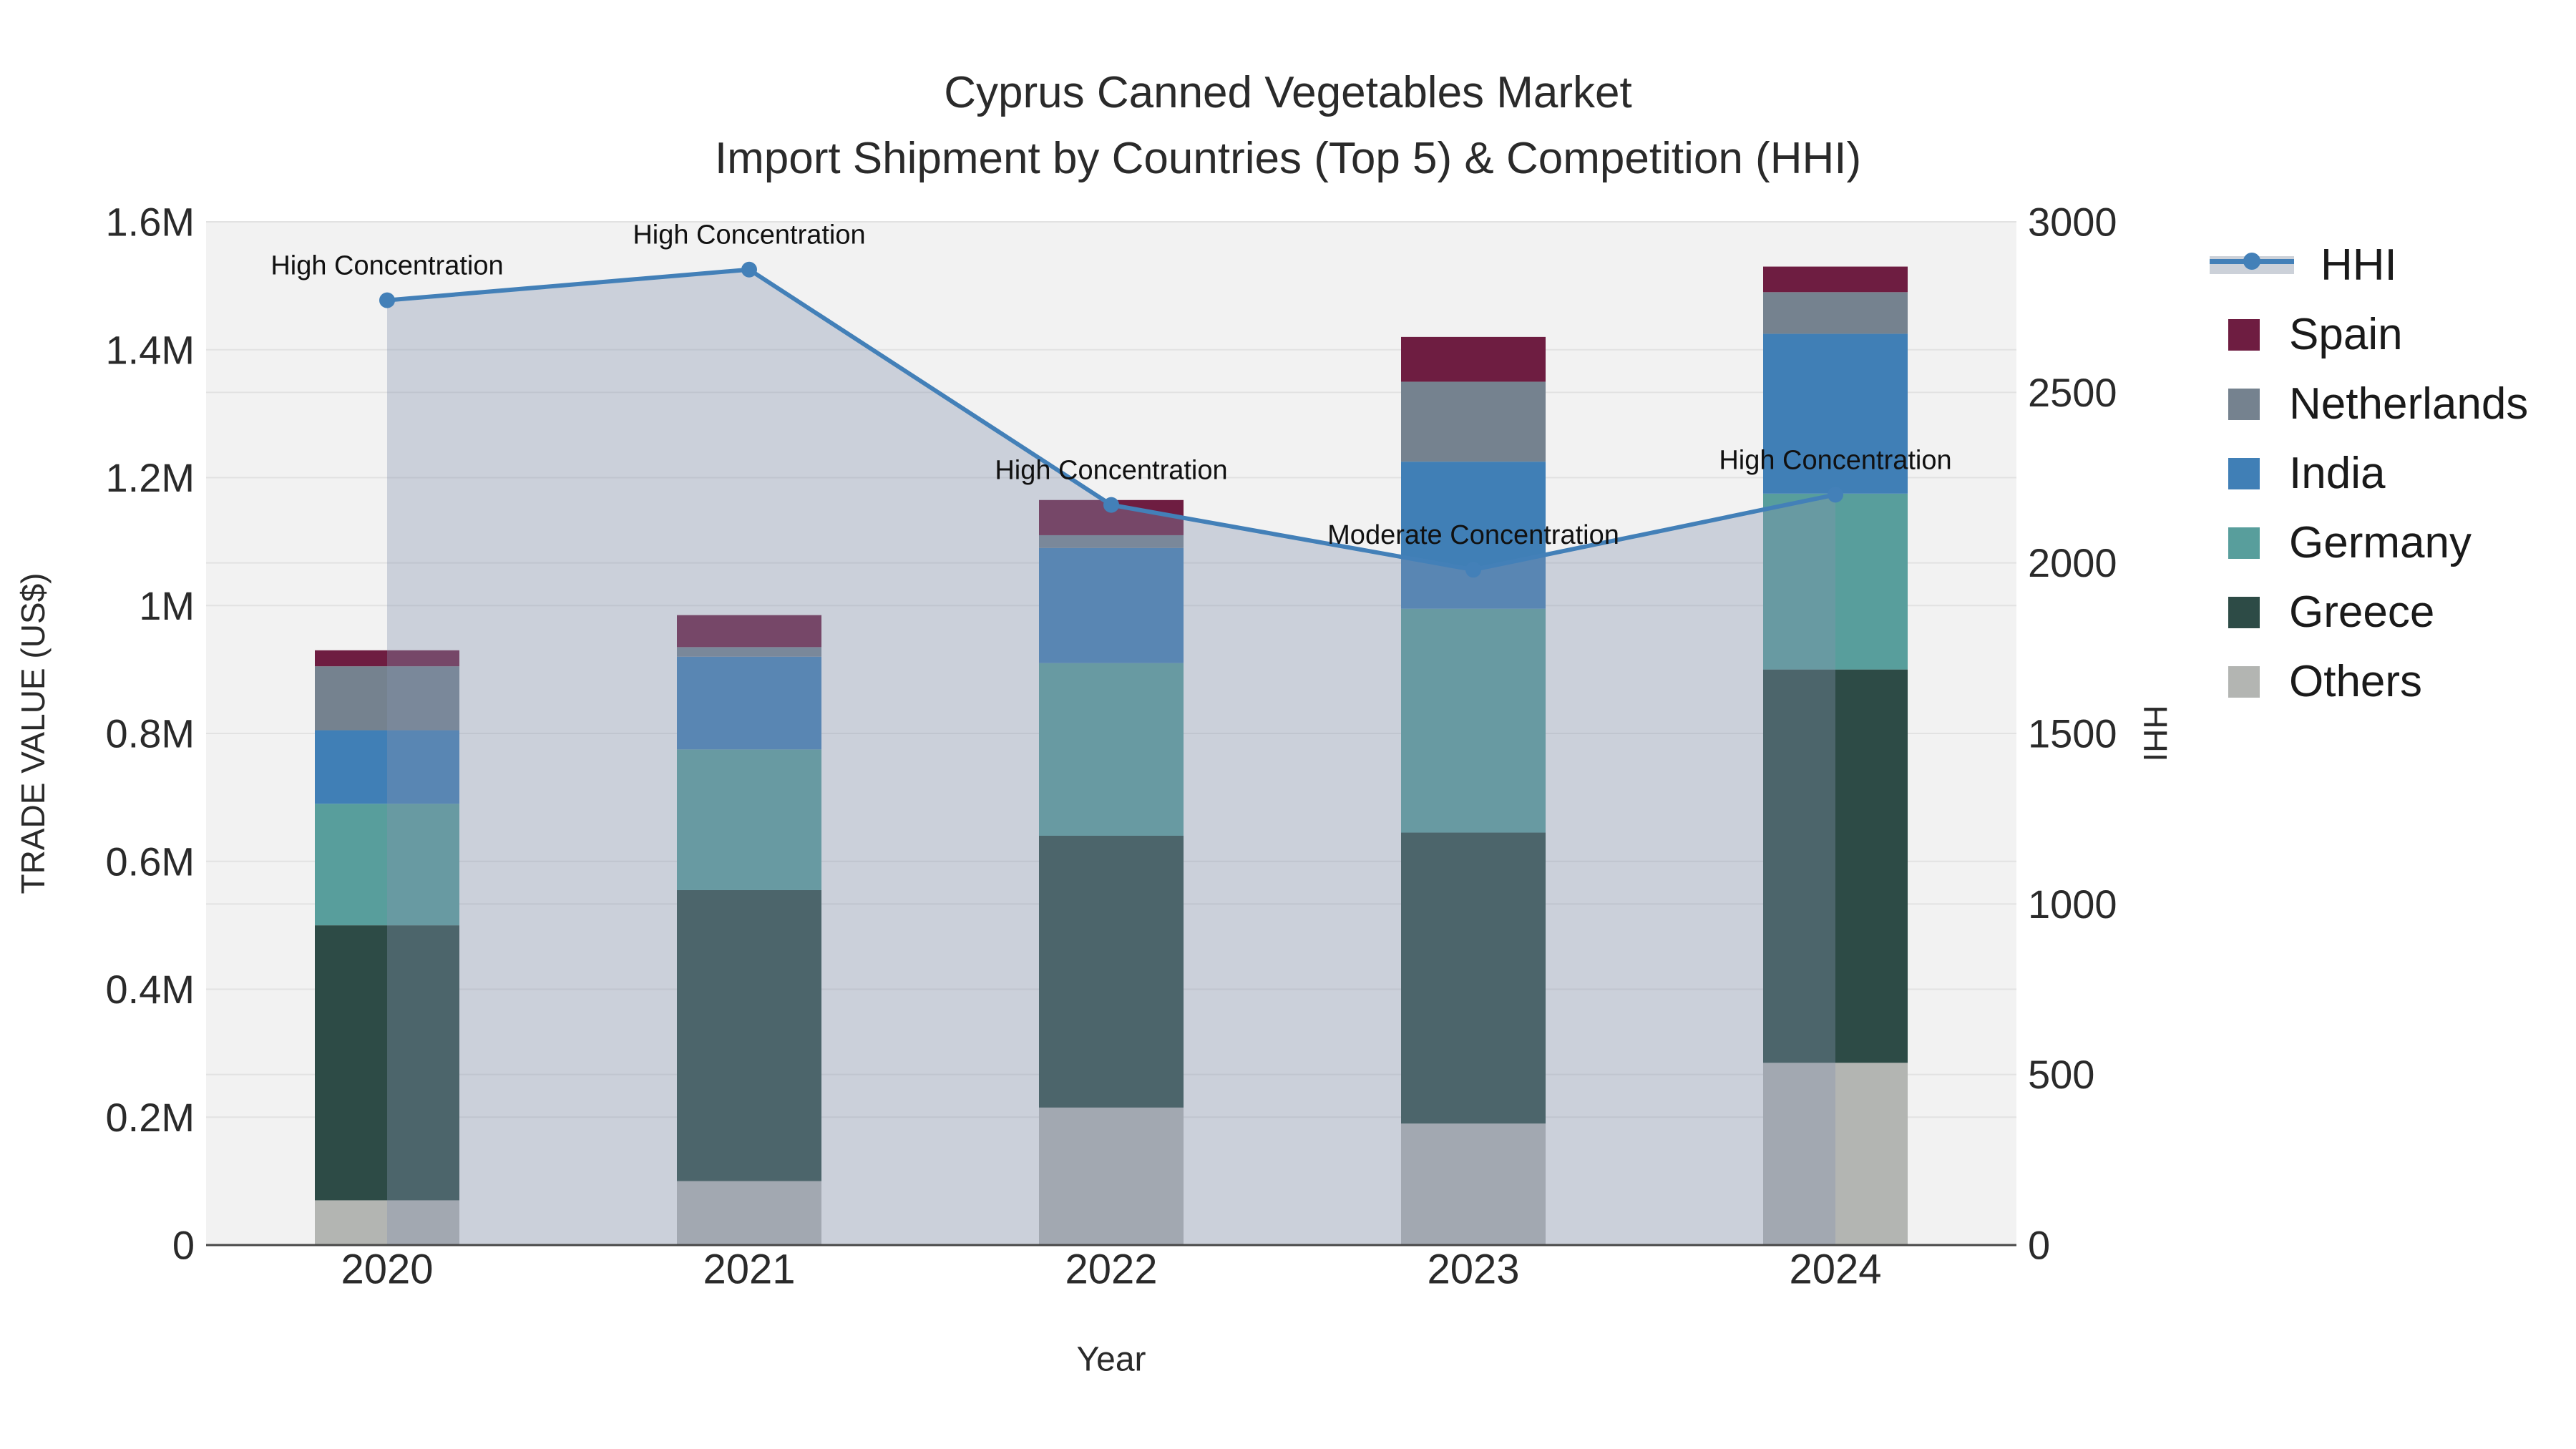  What do you see at coordinates (2362, 612) in the screenshot?
I see `legend-label: Greece` at bounding box center [2362, 612].